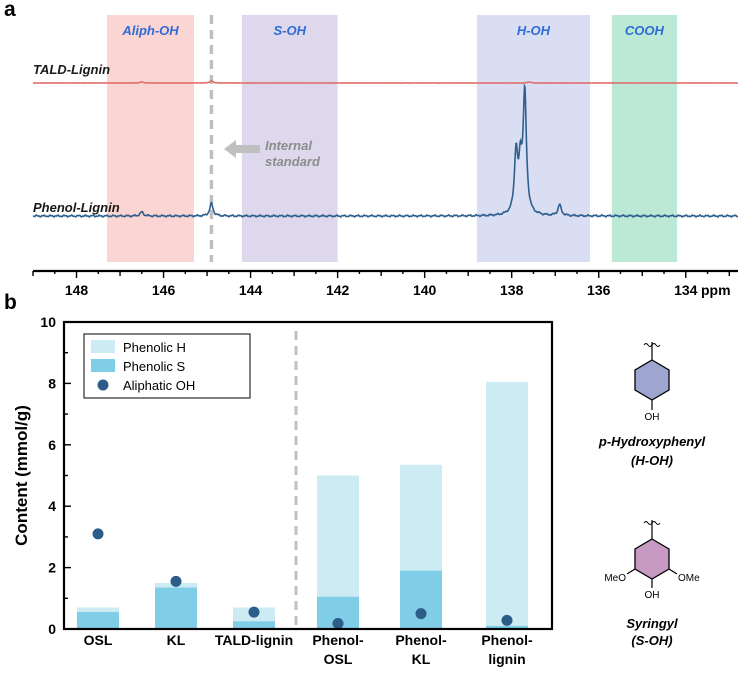  What do you see at coordinates (652, 441) in the screenshot?
I see `struct-name-h: p-Hydroxyphenyl` at bounding box center [652, 441].